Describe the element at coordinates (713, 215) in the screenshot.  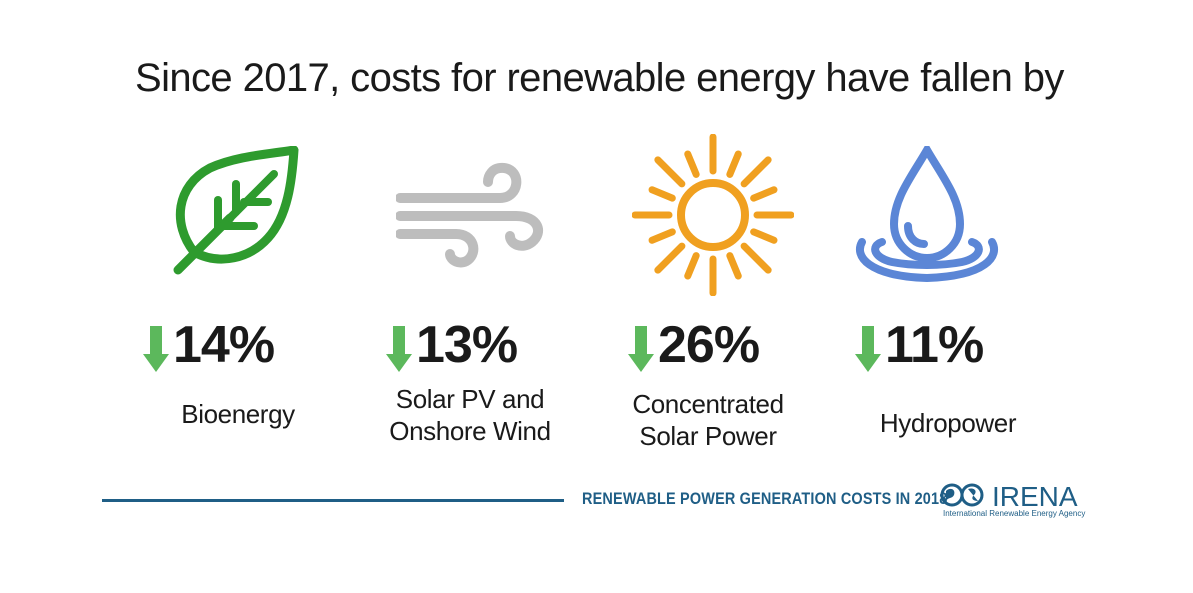
I see `sun-icon` at that location.